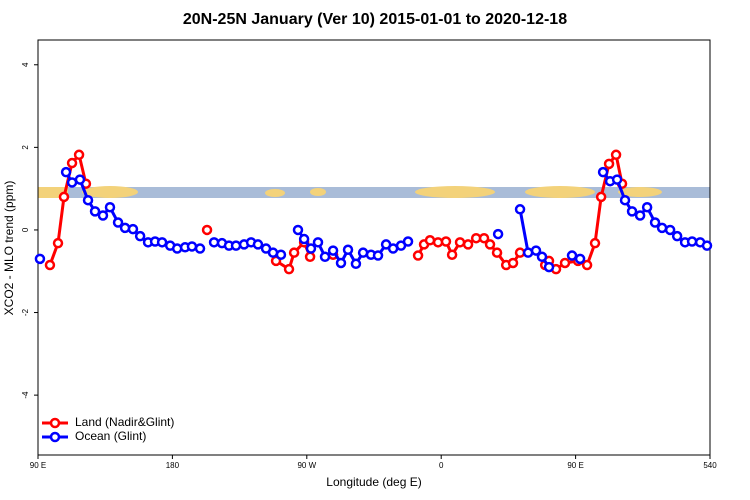  I want to click on y-tick-label: -4, so click(25, 395).